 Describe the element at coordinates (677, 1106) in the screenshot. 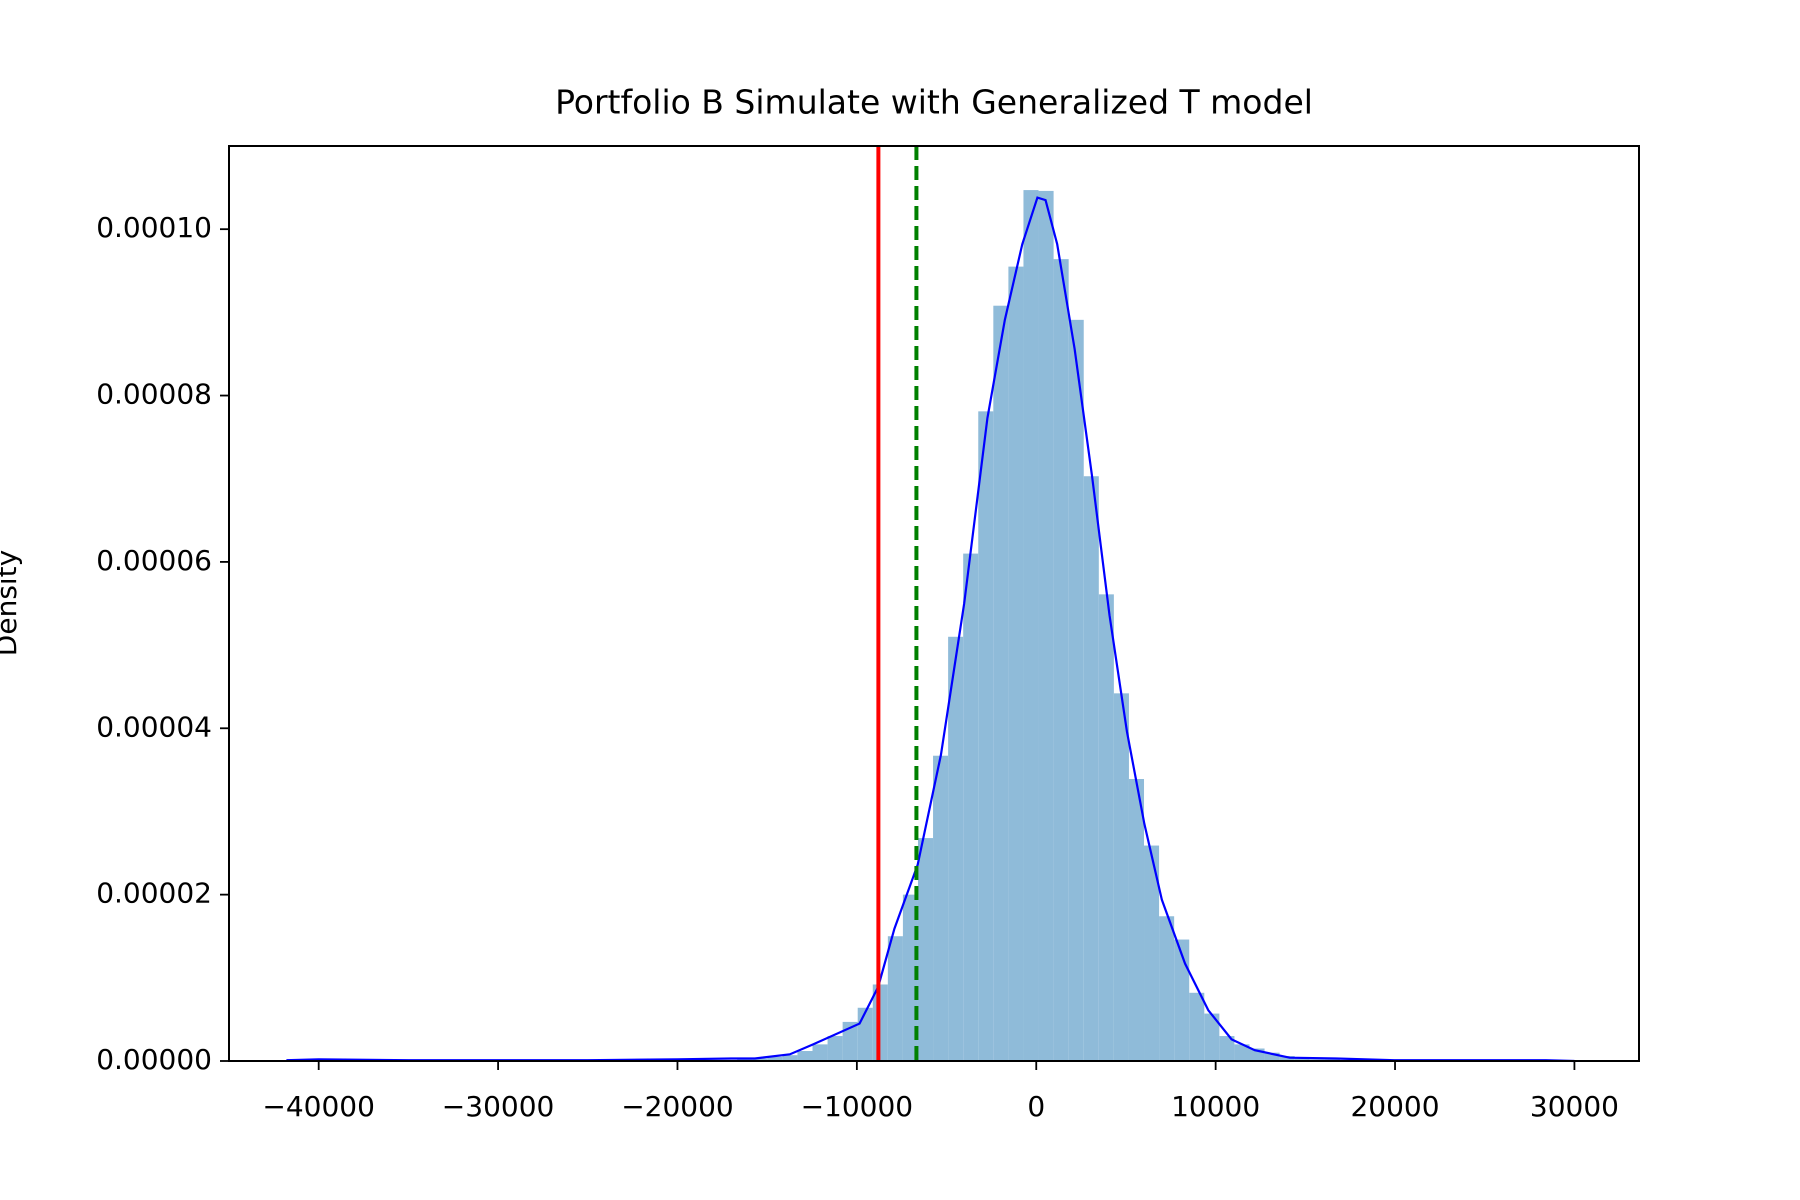

I see `x-tick-label: −20000` at that location.